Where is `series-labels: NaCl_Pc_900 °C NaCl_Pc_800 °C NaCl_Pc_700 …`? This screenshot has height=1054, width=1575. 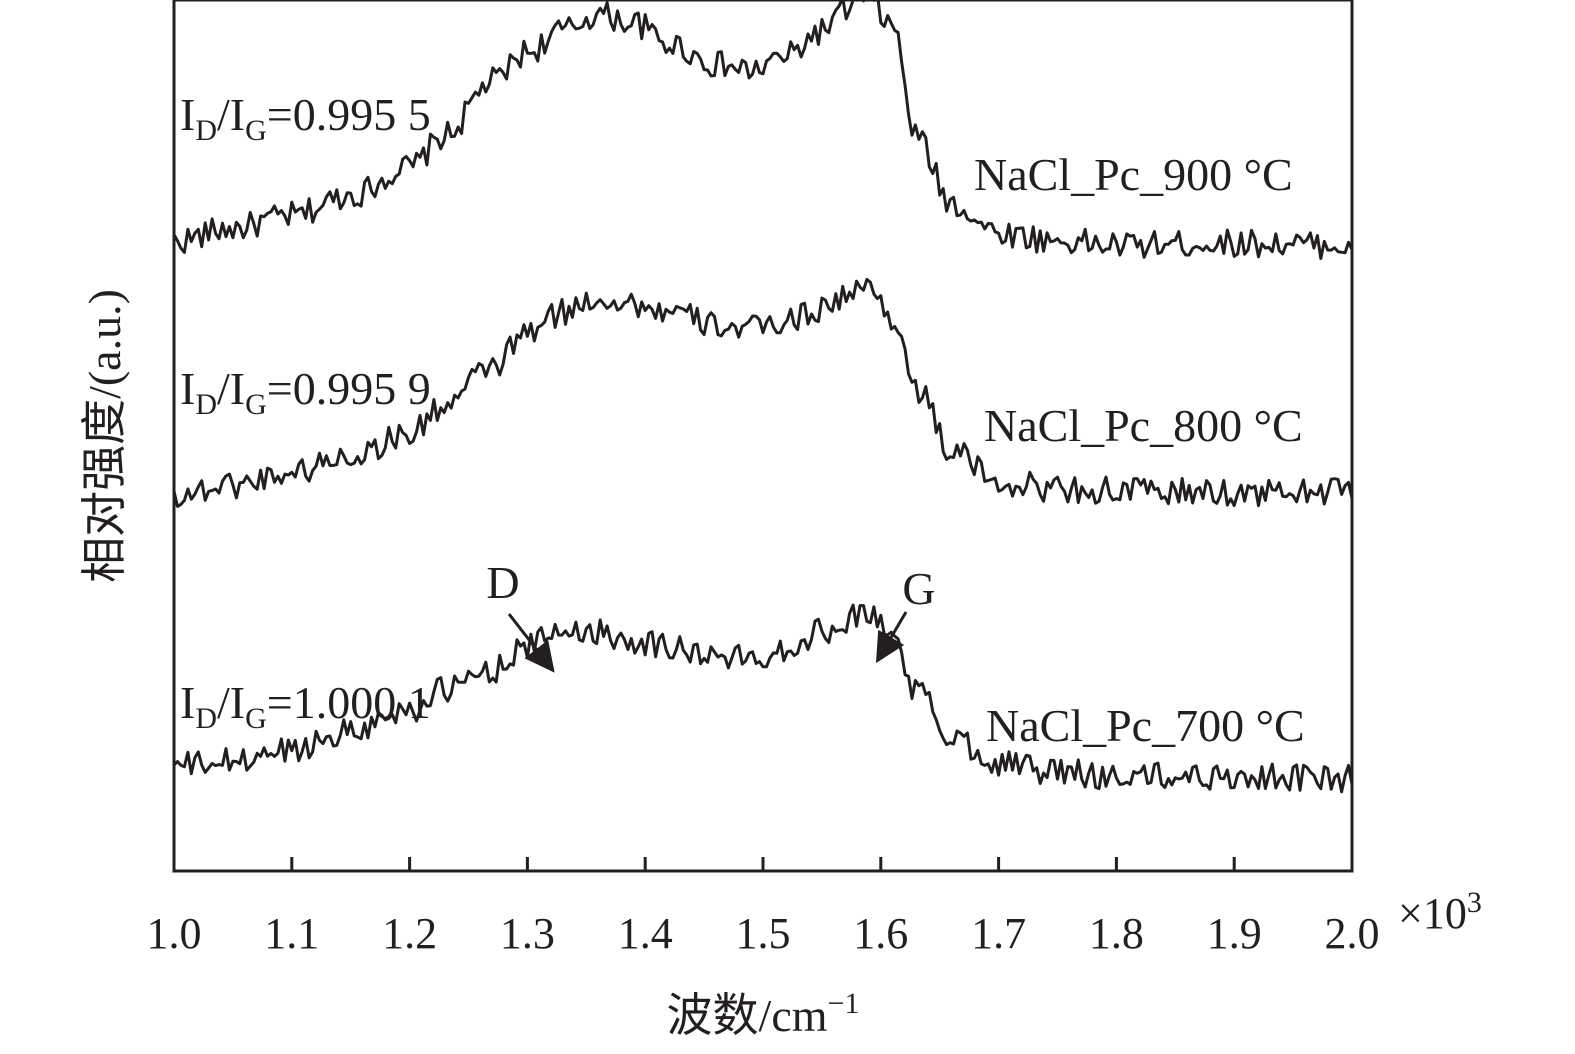
series-labels: NaCl_Pc_900 °C NaCl_Pc_800 °C NaCl_Pc_700 … is located at coordinates (1139, 450).